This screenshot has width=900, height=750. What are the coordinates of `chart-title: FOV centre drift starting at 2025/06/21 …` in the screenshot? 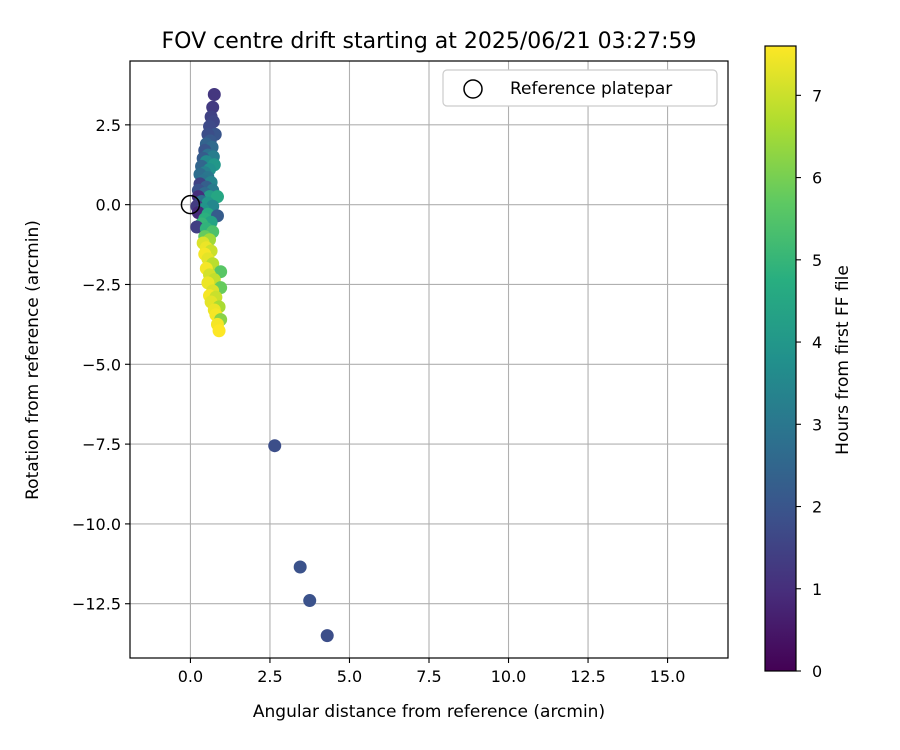 It's located at (429, 41).